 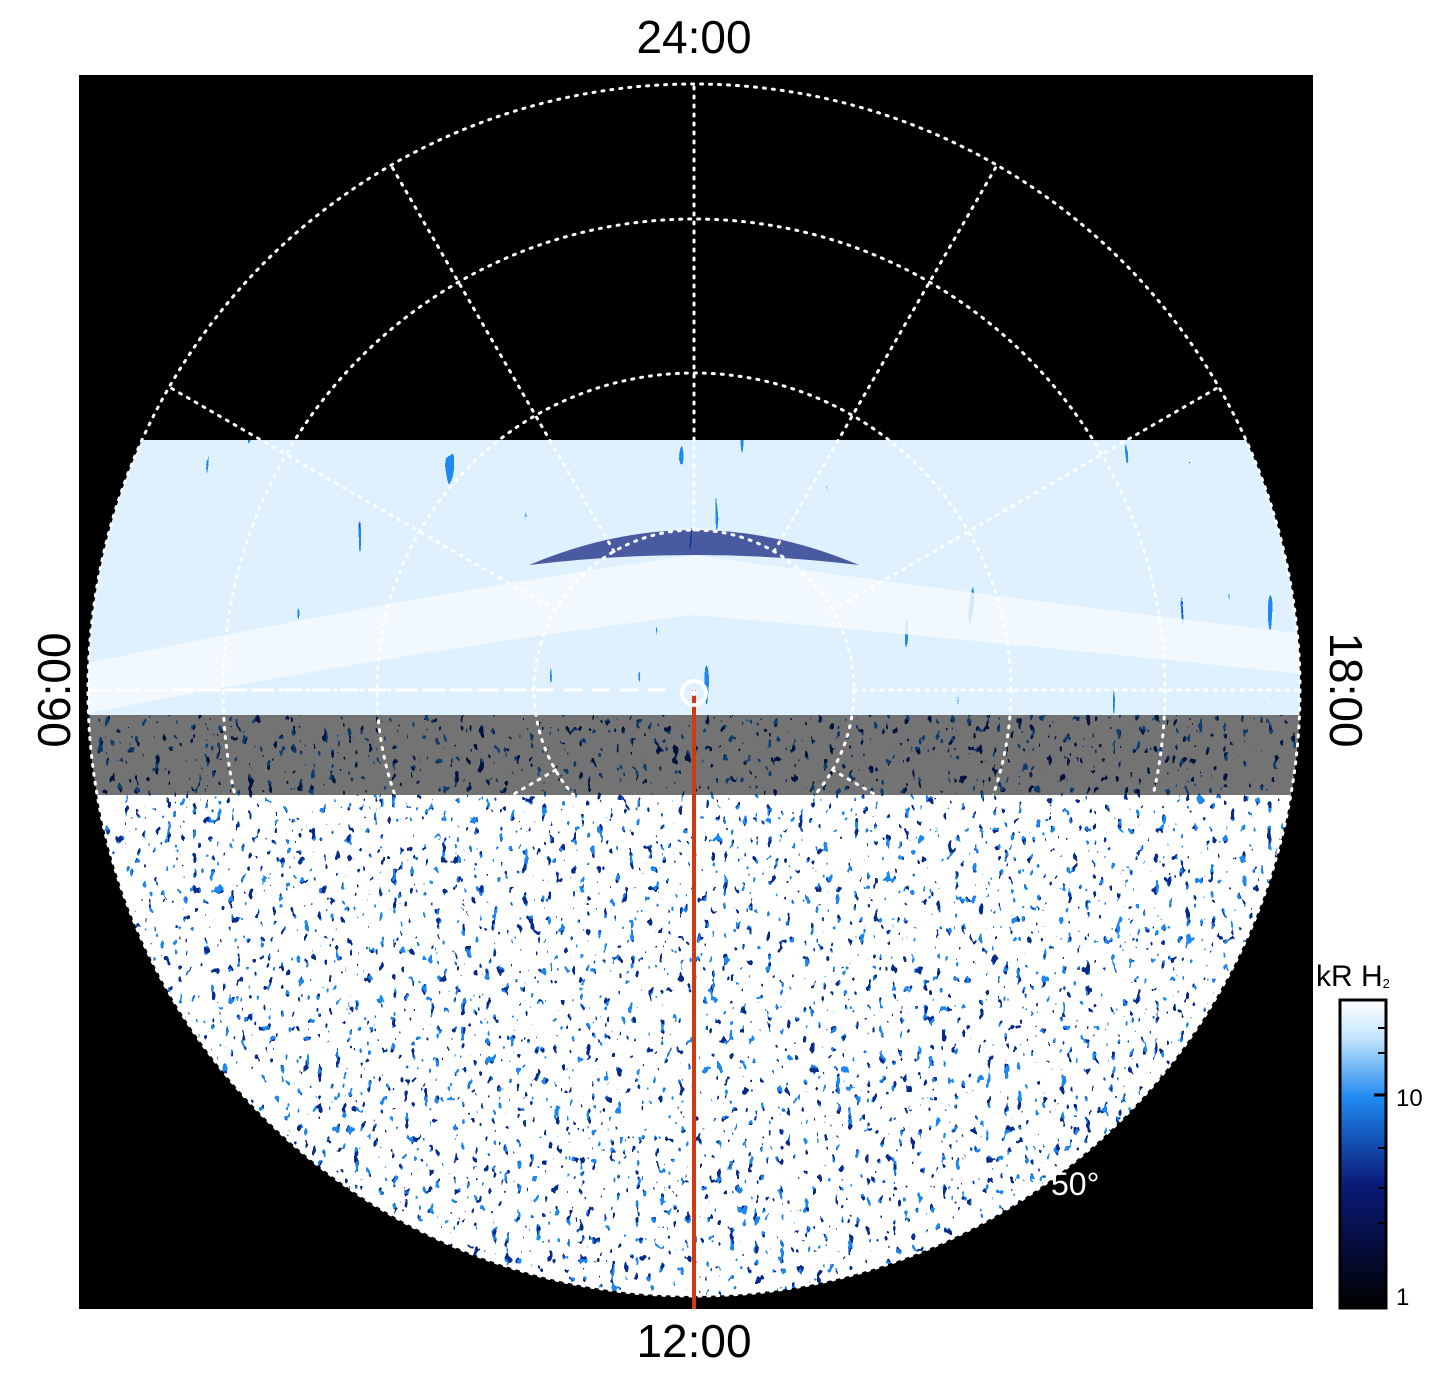 I want to click on local-time-label-midnight: 24:00, so click(x=694, y=37).